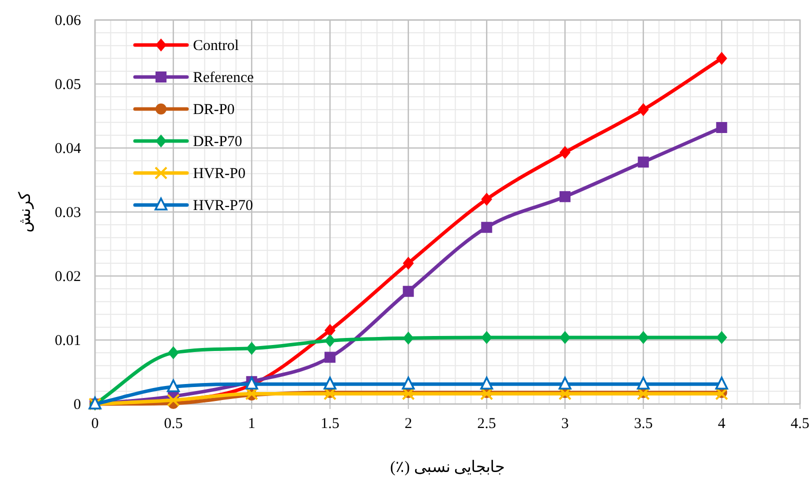 The height and width of the screenshot is (491, 811). I want to click on y-axis-title: کرنش, so click(25, 212).